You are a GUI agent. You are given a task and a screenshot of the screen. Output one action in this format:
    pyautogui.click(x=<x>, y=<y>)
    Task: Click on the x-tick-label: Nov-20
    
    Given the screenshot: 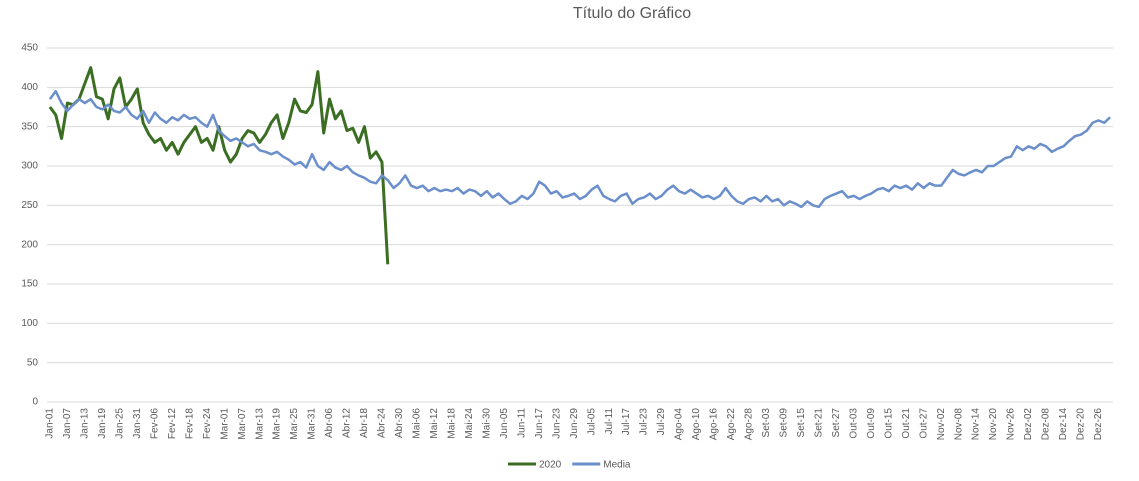 What is the action you would take?
    pyautogui.click(x=993, y=424)
    